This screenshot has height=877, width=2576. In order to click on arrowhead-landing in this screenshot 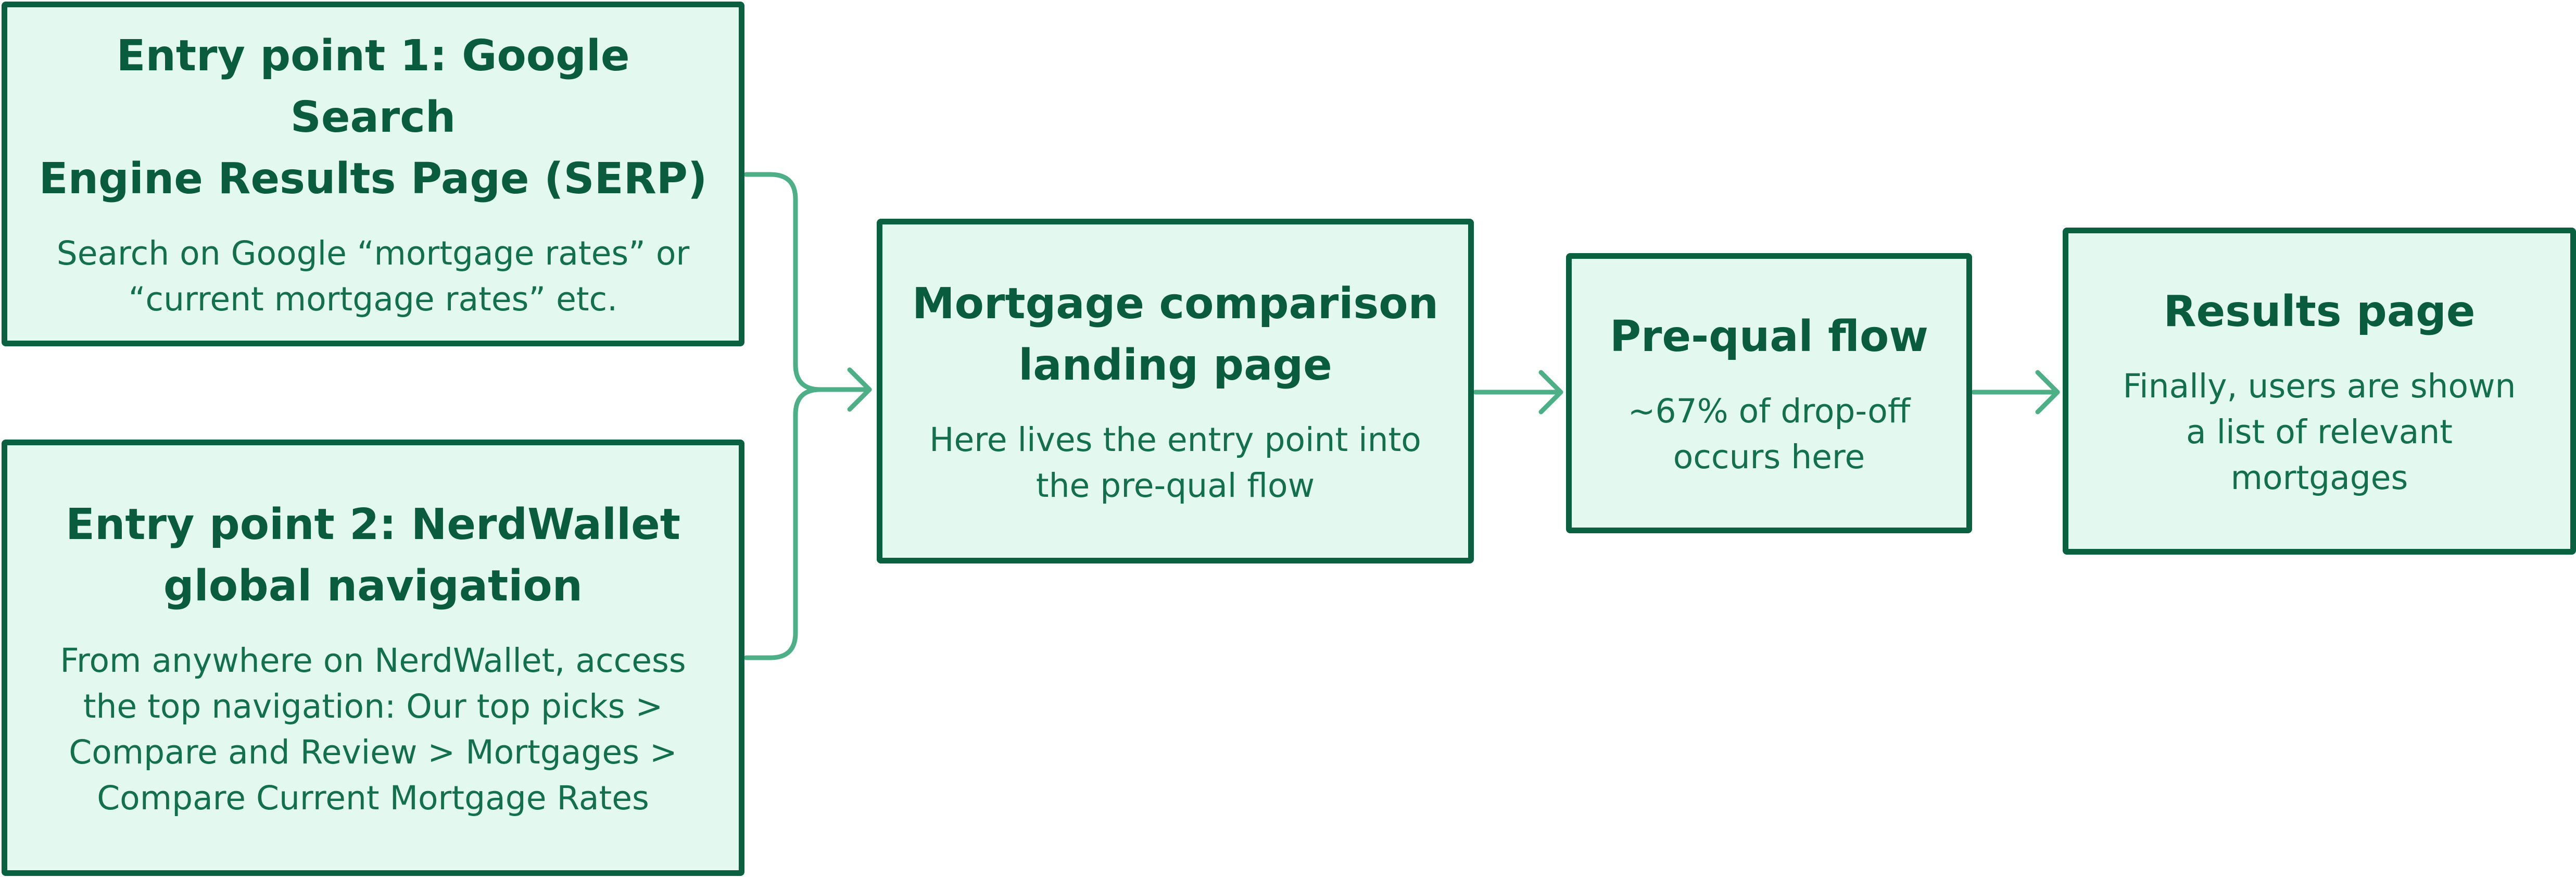, I will do `click(859, 389)`.